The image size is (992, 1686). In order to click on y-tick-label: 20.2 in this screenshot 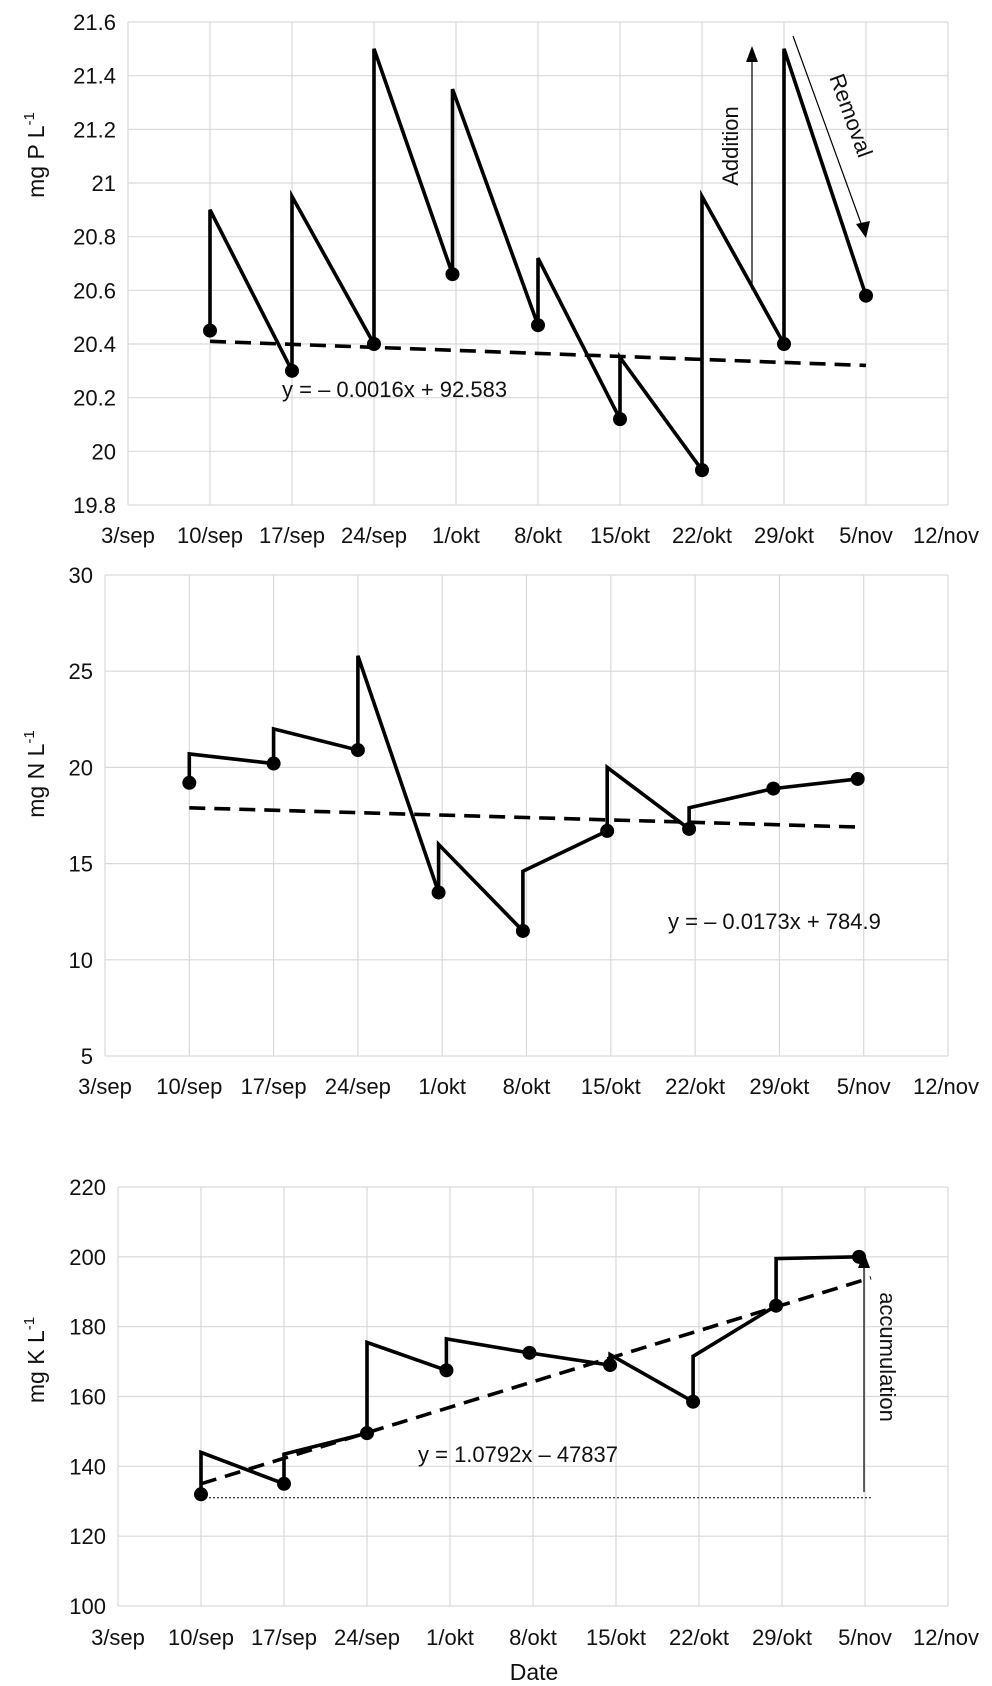, I will do `click(94, 398)`.